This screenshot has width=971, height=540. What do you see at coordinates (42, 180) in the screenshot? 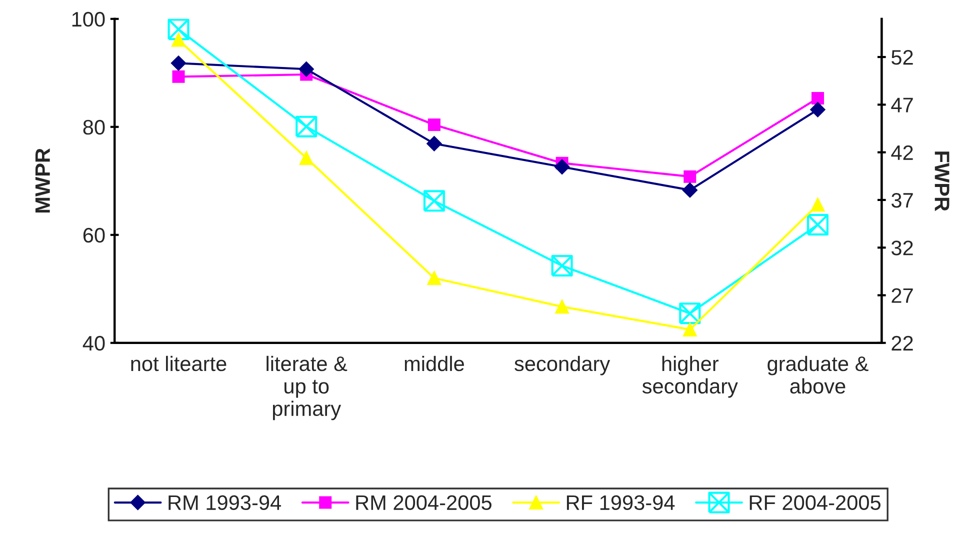
I see `y-axis-title: MWPR` at bounding box center [42, 180].